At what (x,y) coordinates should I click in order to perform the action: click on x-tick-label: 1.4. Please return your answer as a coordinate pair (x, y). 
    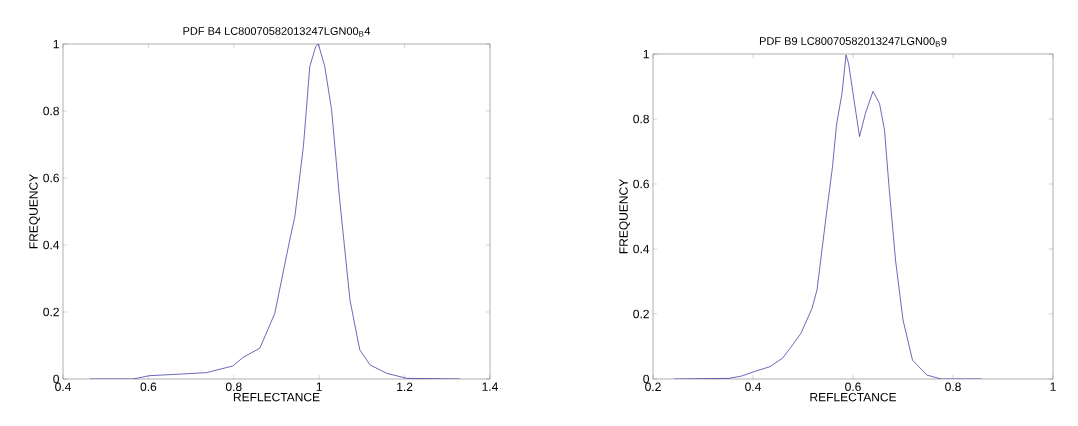
    Looking at the image, I should click on (490, 386).